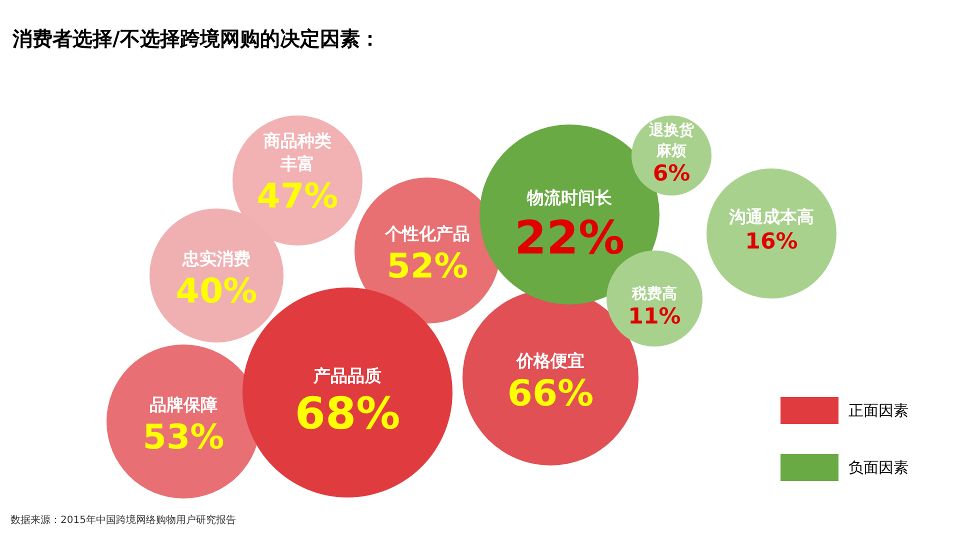 The image size is (960, 540). What do you see at coordinates (771, 242) in the screenshot?
I see `data-label: 16%` at bounding box center [771, 242].